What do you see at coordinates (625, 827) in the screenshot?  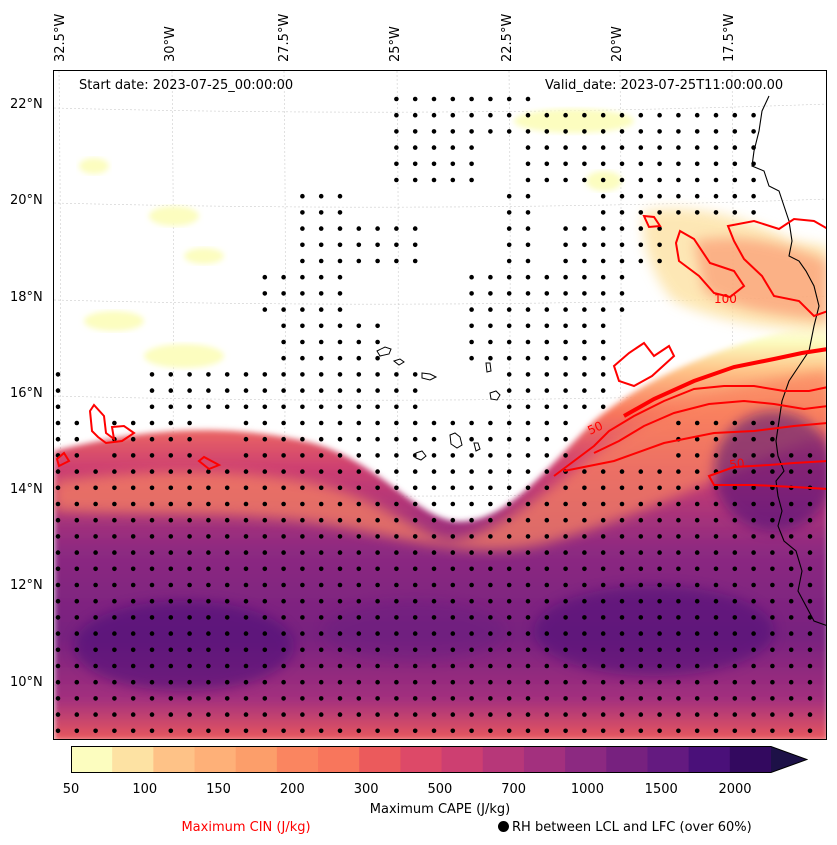 I see `rh-legend: RH between LCL and LFC (over 60%)` at bounding box center [625, 827].